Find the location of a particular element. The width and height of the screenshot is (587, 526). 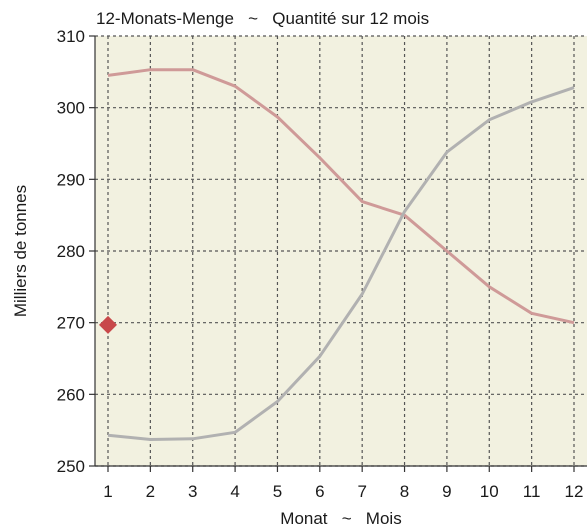

x-axis-label: Monat ~ Mois is located at coordinates (340, 517).